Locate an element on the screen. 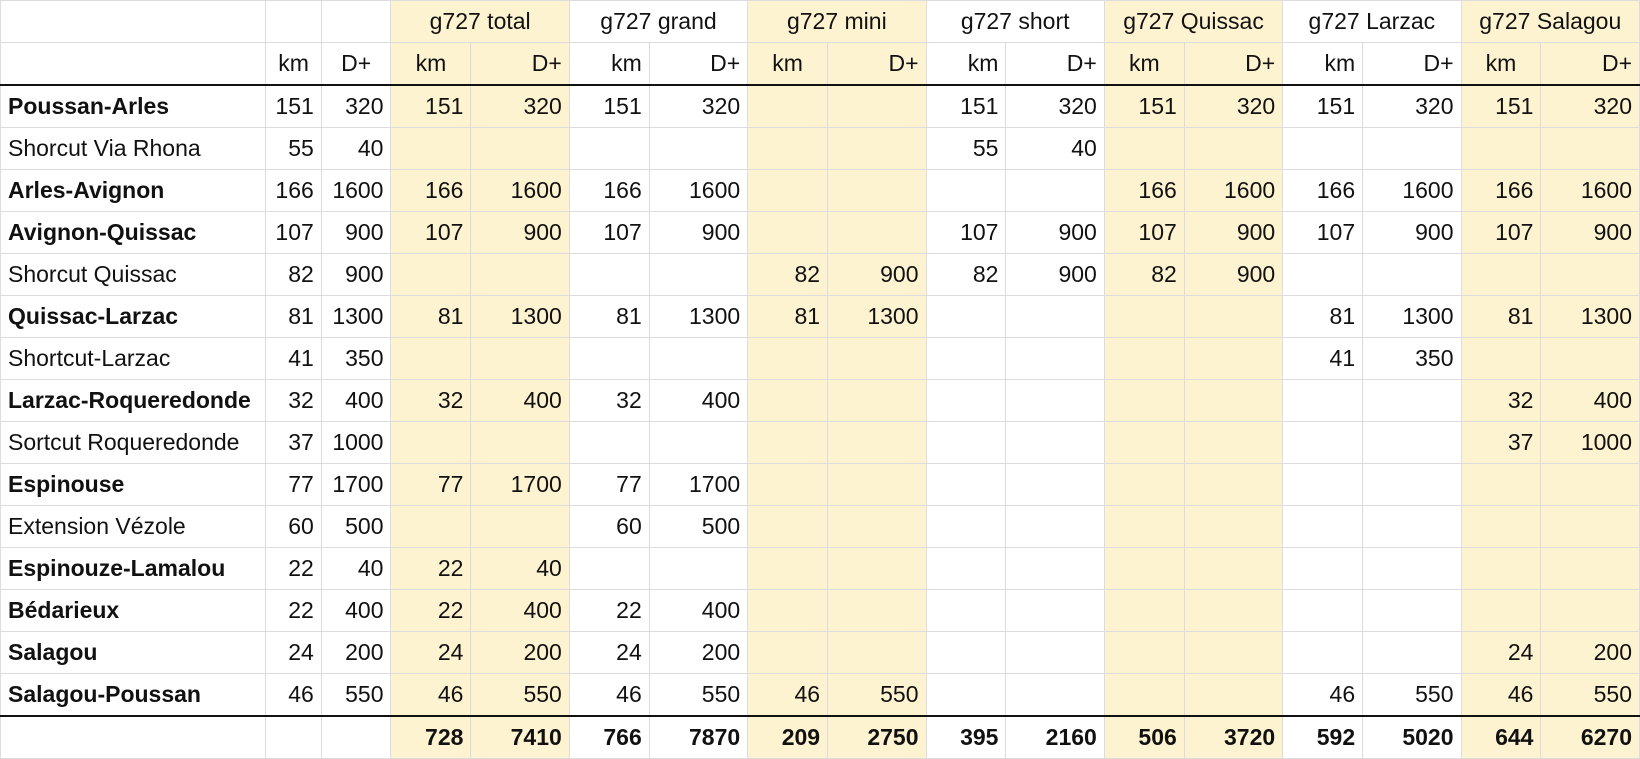  total-dplus-cell: 2160 is located at coordinates (1055, 737).